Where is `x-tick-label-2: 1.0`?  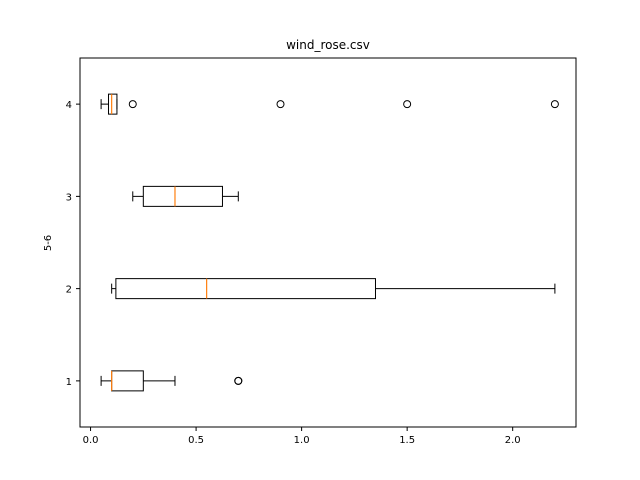
x-tick-label-2: 1.0 is located at coordinates (302, 440).